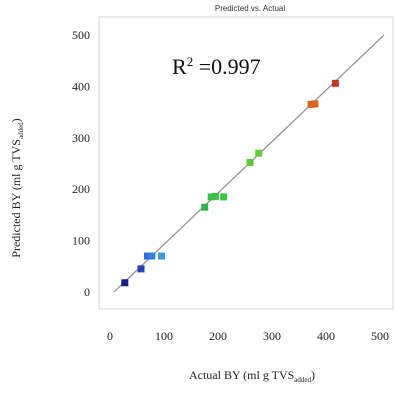  Describe the element at coordinates (81, 138) in the screenshot. I see `y-tick-label: 300` at that location.